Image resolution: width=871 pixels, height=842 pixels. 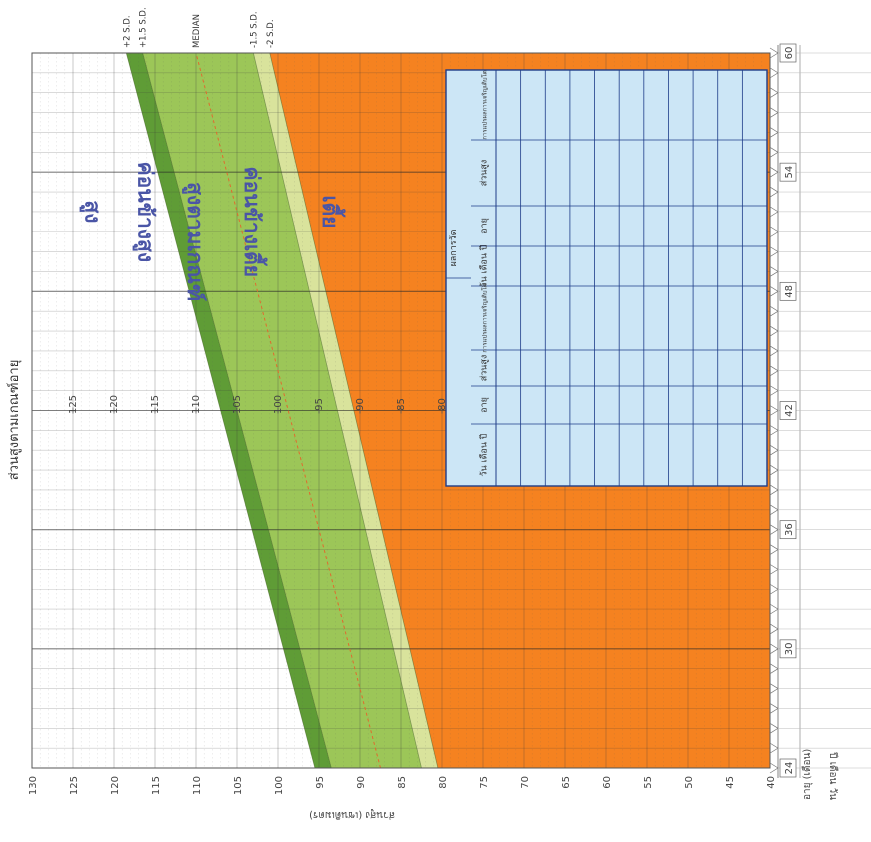 I want to click on y-tick-label: 65, so click(x=566, y=782).